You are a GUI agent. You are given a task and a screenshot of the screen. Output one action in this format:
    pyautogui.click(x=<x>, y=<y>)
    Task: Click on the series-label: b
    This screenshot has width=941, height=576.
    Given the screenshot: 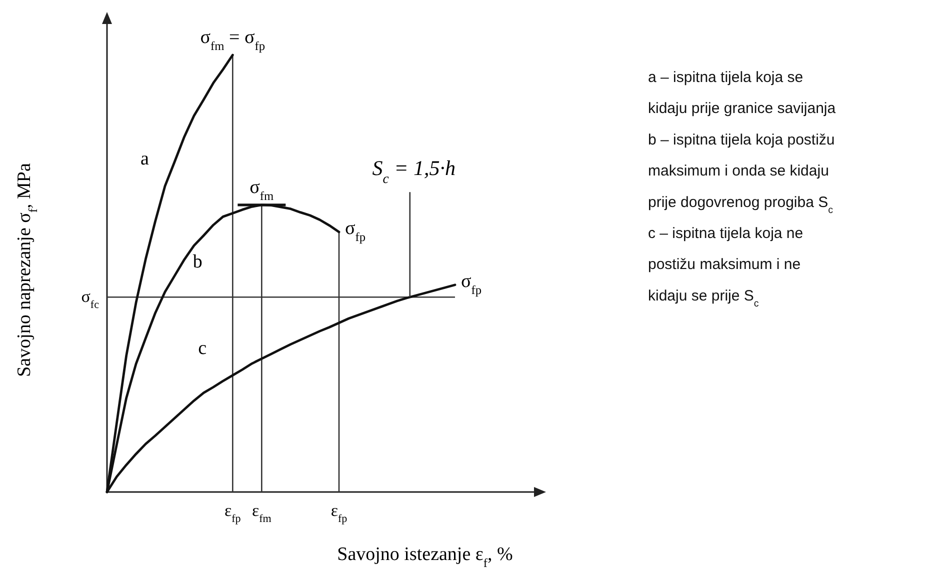 What is the action you would take?
    pyautogui.click(x=197, y=262)
    